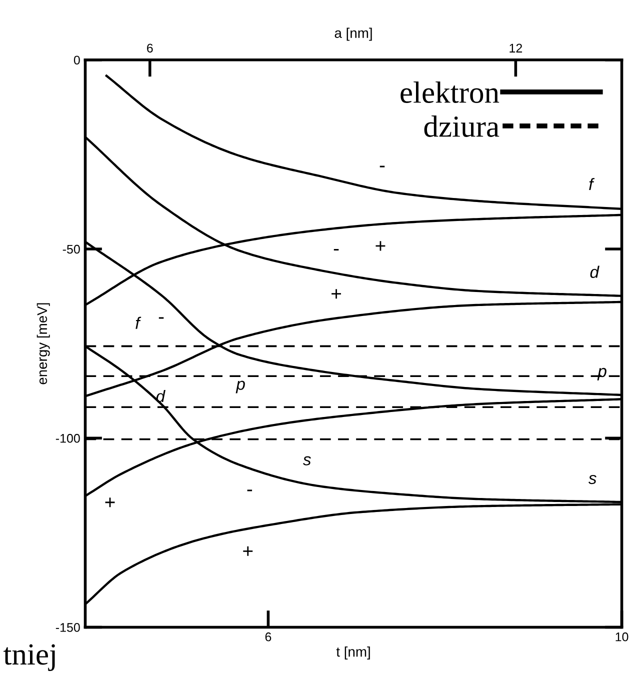 Image resolution: width=641 pixels, height=673 pixels. Describe the element at coordinates (595, 272) in the screenshot. I see `annotation: d` at that location.